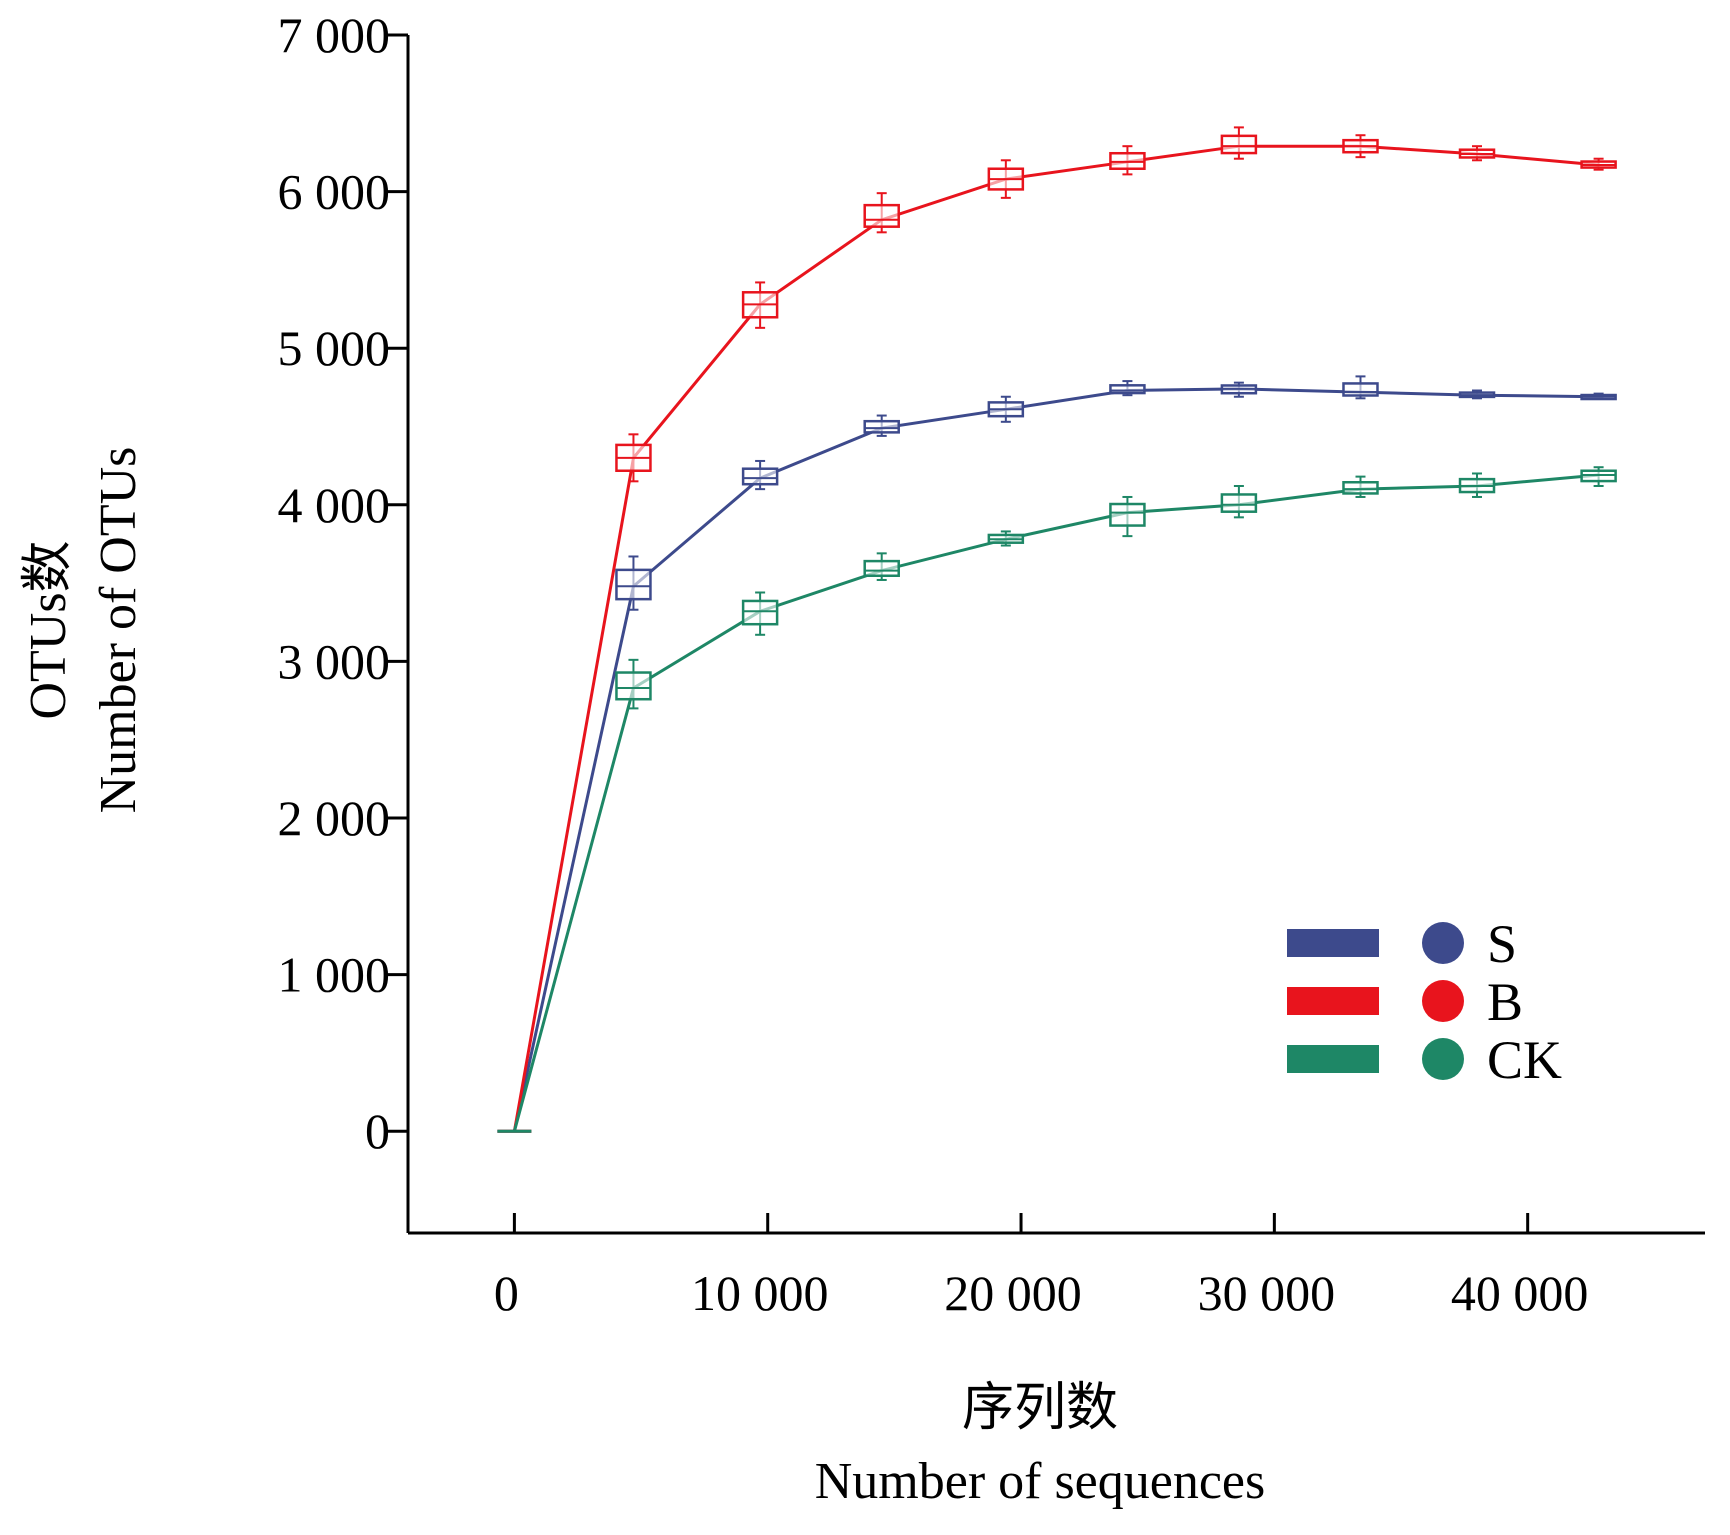  I want to click on legend-marker-b, so click(1443, 1001).